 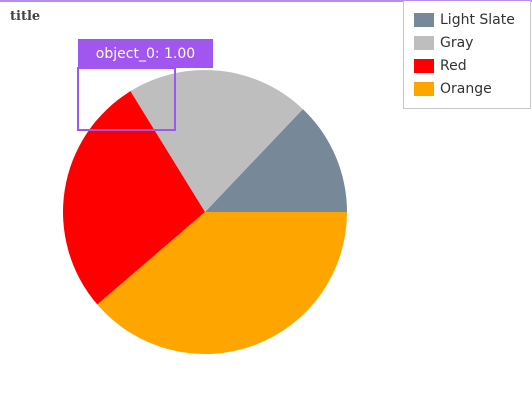 What do you see at coordinates (477, 20) in the screenshot?
I see `legend-label: Light Slate` at bounding box center [477, 20].